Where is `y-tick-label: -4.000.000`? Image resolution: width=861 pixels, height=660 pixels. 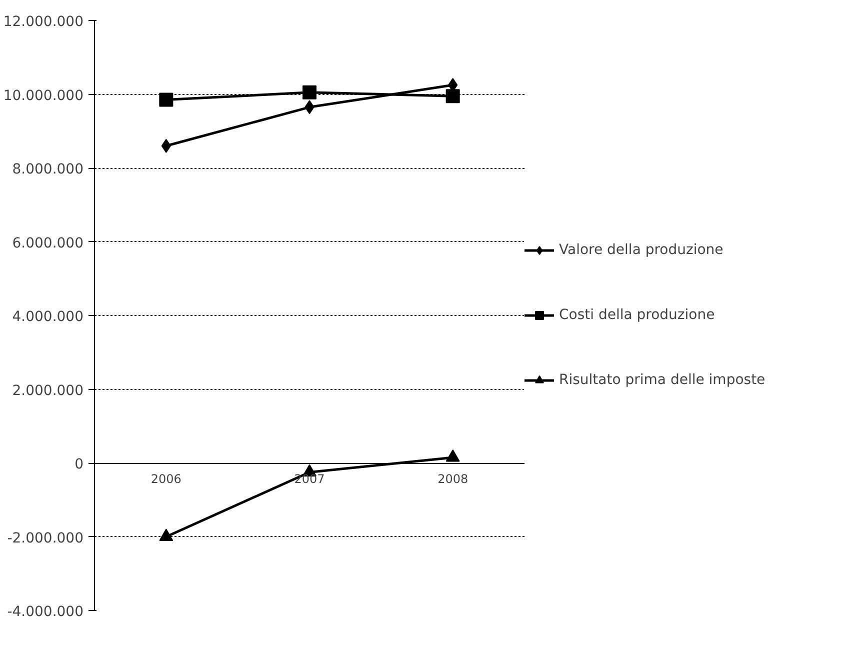
y-tick-label: -4.000.000 is located at coordinates (45, 612).